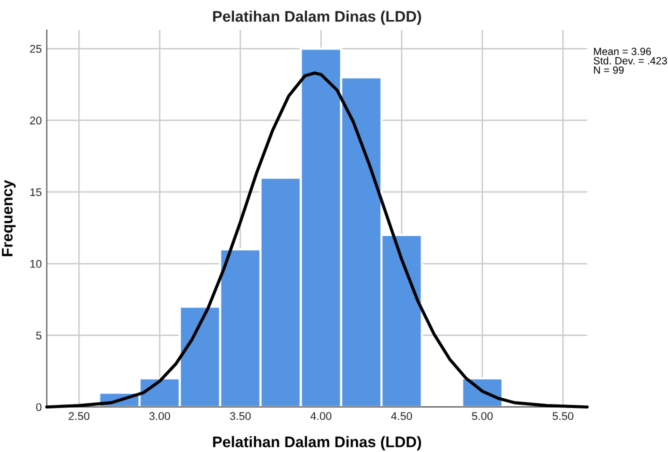  What do you see at coordinates (240, 416) in the screenshot?
I see `x-tick-label: 3.50` at bounding box center [240, 416].